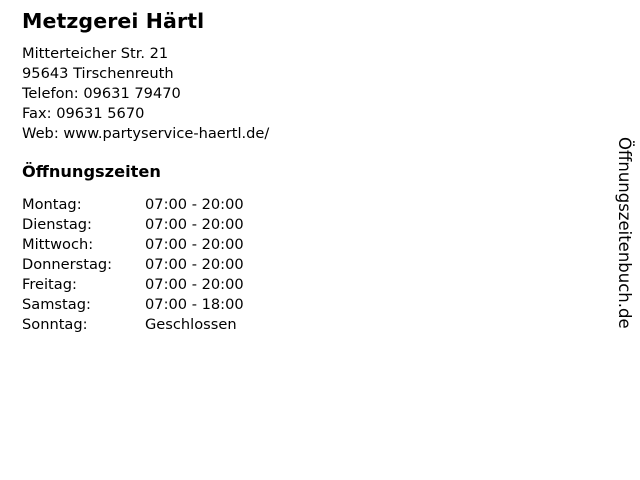  I want to click on address-street: Mitterteicher Str. 21, so click(95, 53).